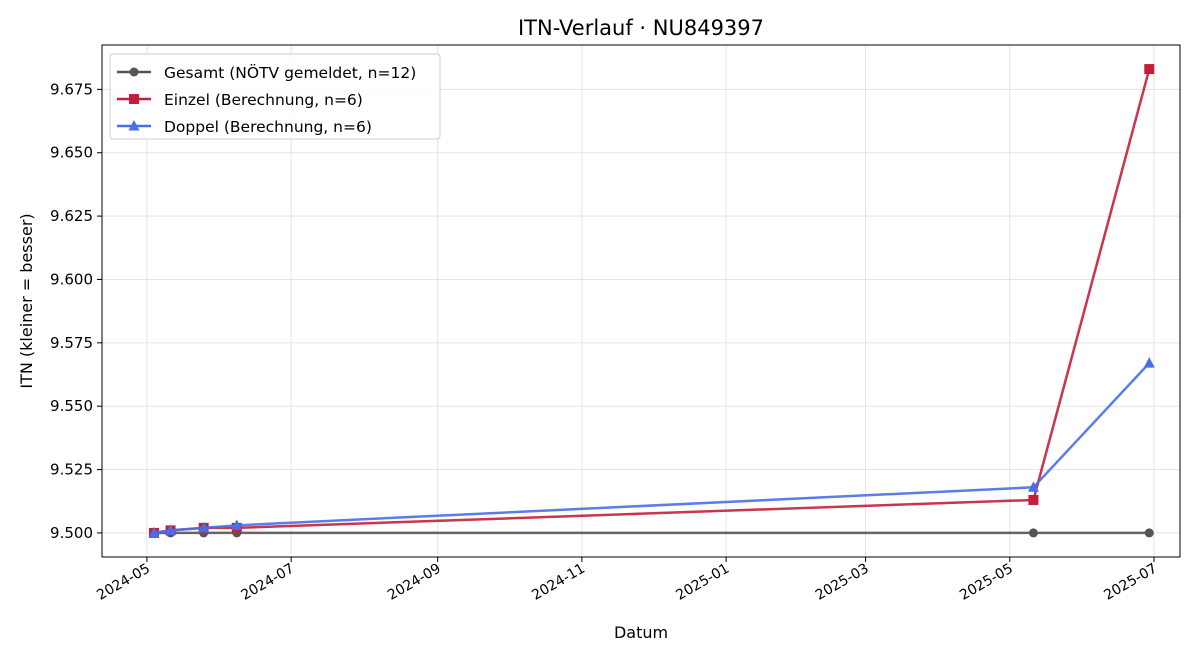  What do you see at coordinates (71, 279) in the screenshot?
I see `y-tick-label: 9.600` at bounding box center [71, 279].